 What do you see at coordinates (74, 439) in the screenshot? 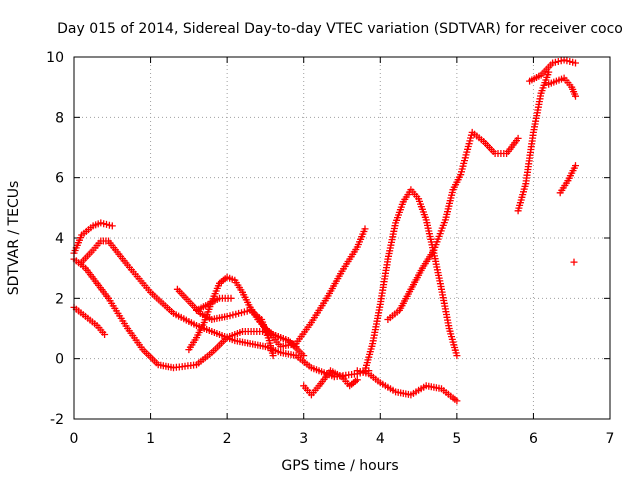
I see `x-tick-label: 0` at bounding box center [74, 439].